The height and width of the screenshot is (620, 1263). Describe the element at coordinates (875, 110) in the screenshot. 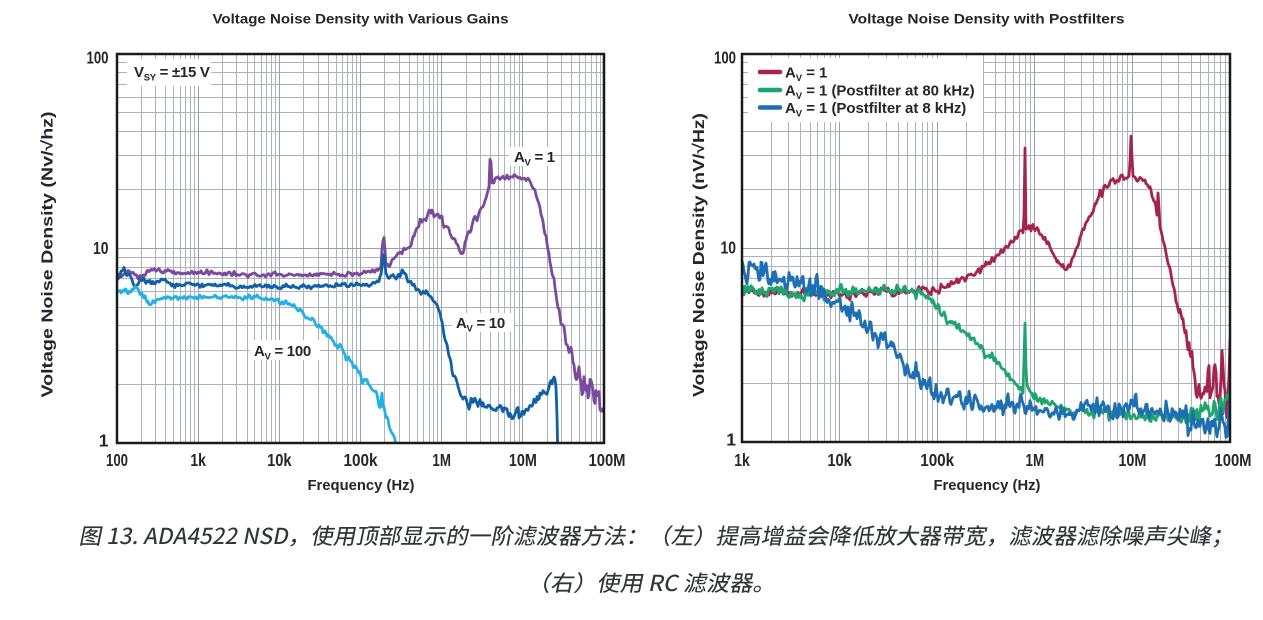

I see `svg-text: AV = 1 (Postfilter at 8 kHz)` at that location.